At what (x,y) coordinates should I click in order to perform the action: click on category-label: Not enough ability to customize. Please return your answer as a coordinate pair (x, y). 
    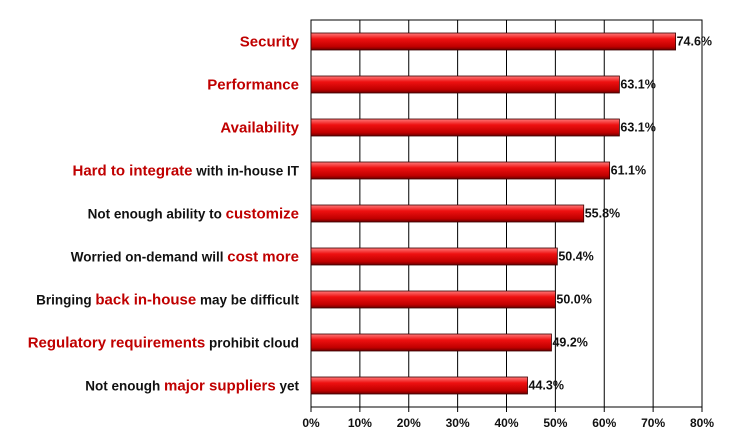
    Looking at the image, I should click on (193, 214).